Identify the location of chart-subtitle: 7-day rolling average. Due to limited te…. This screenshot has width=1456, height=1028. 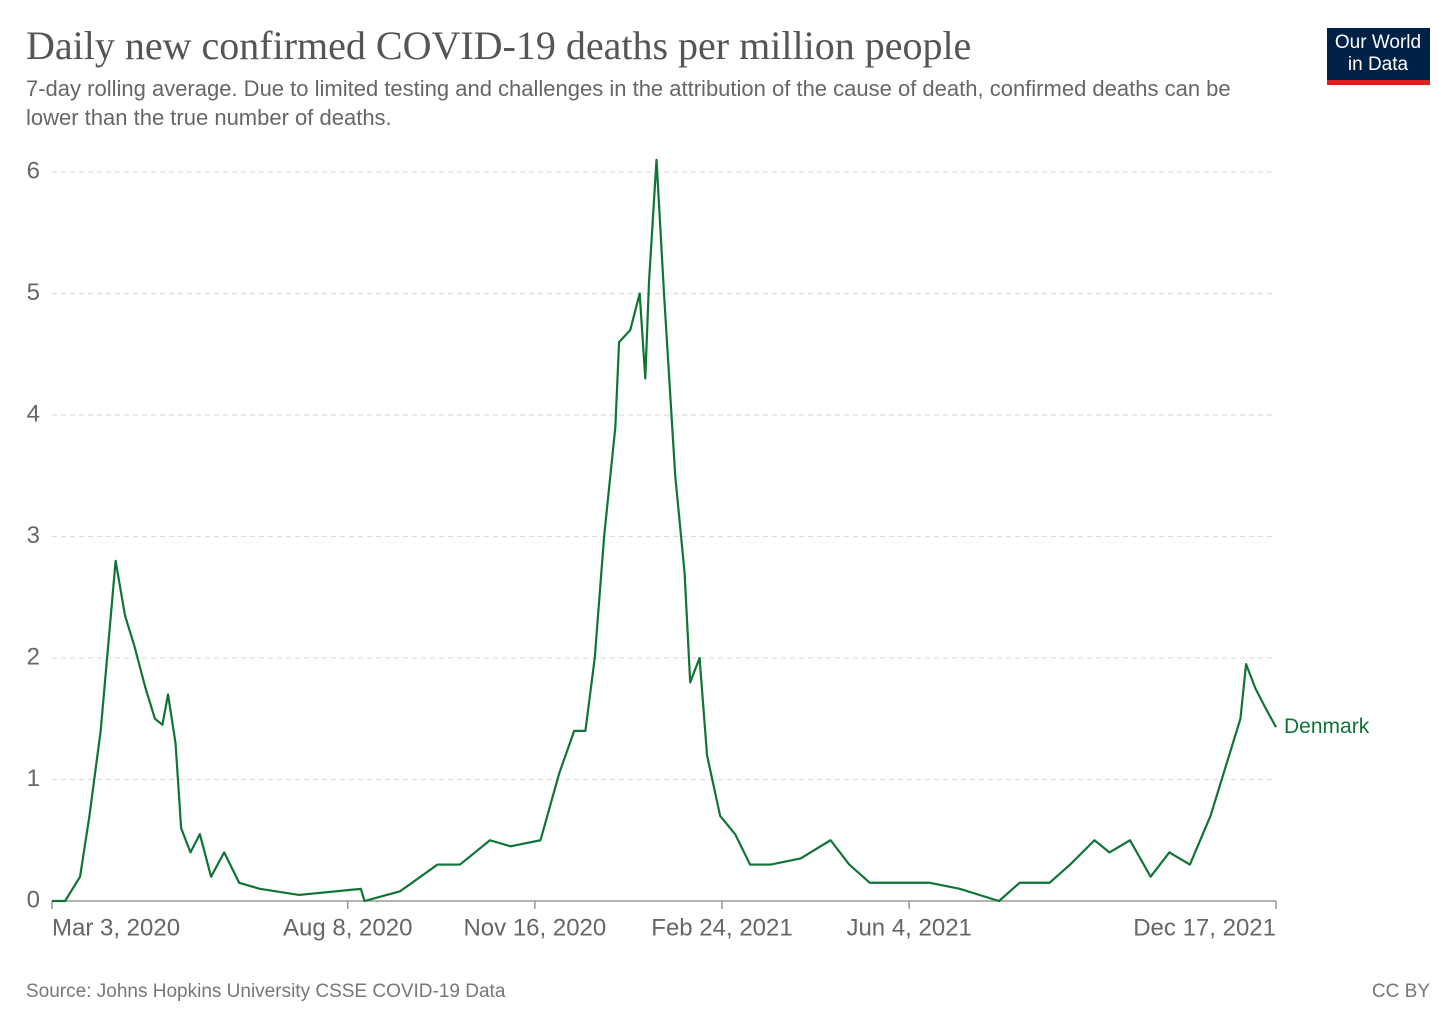
(628, 103).